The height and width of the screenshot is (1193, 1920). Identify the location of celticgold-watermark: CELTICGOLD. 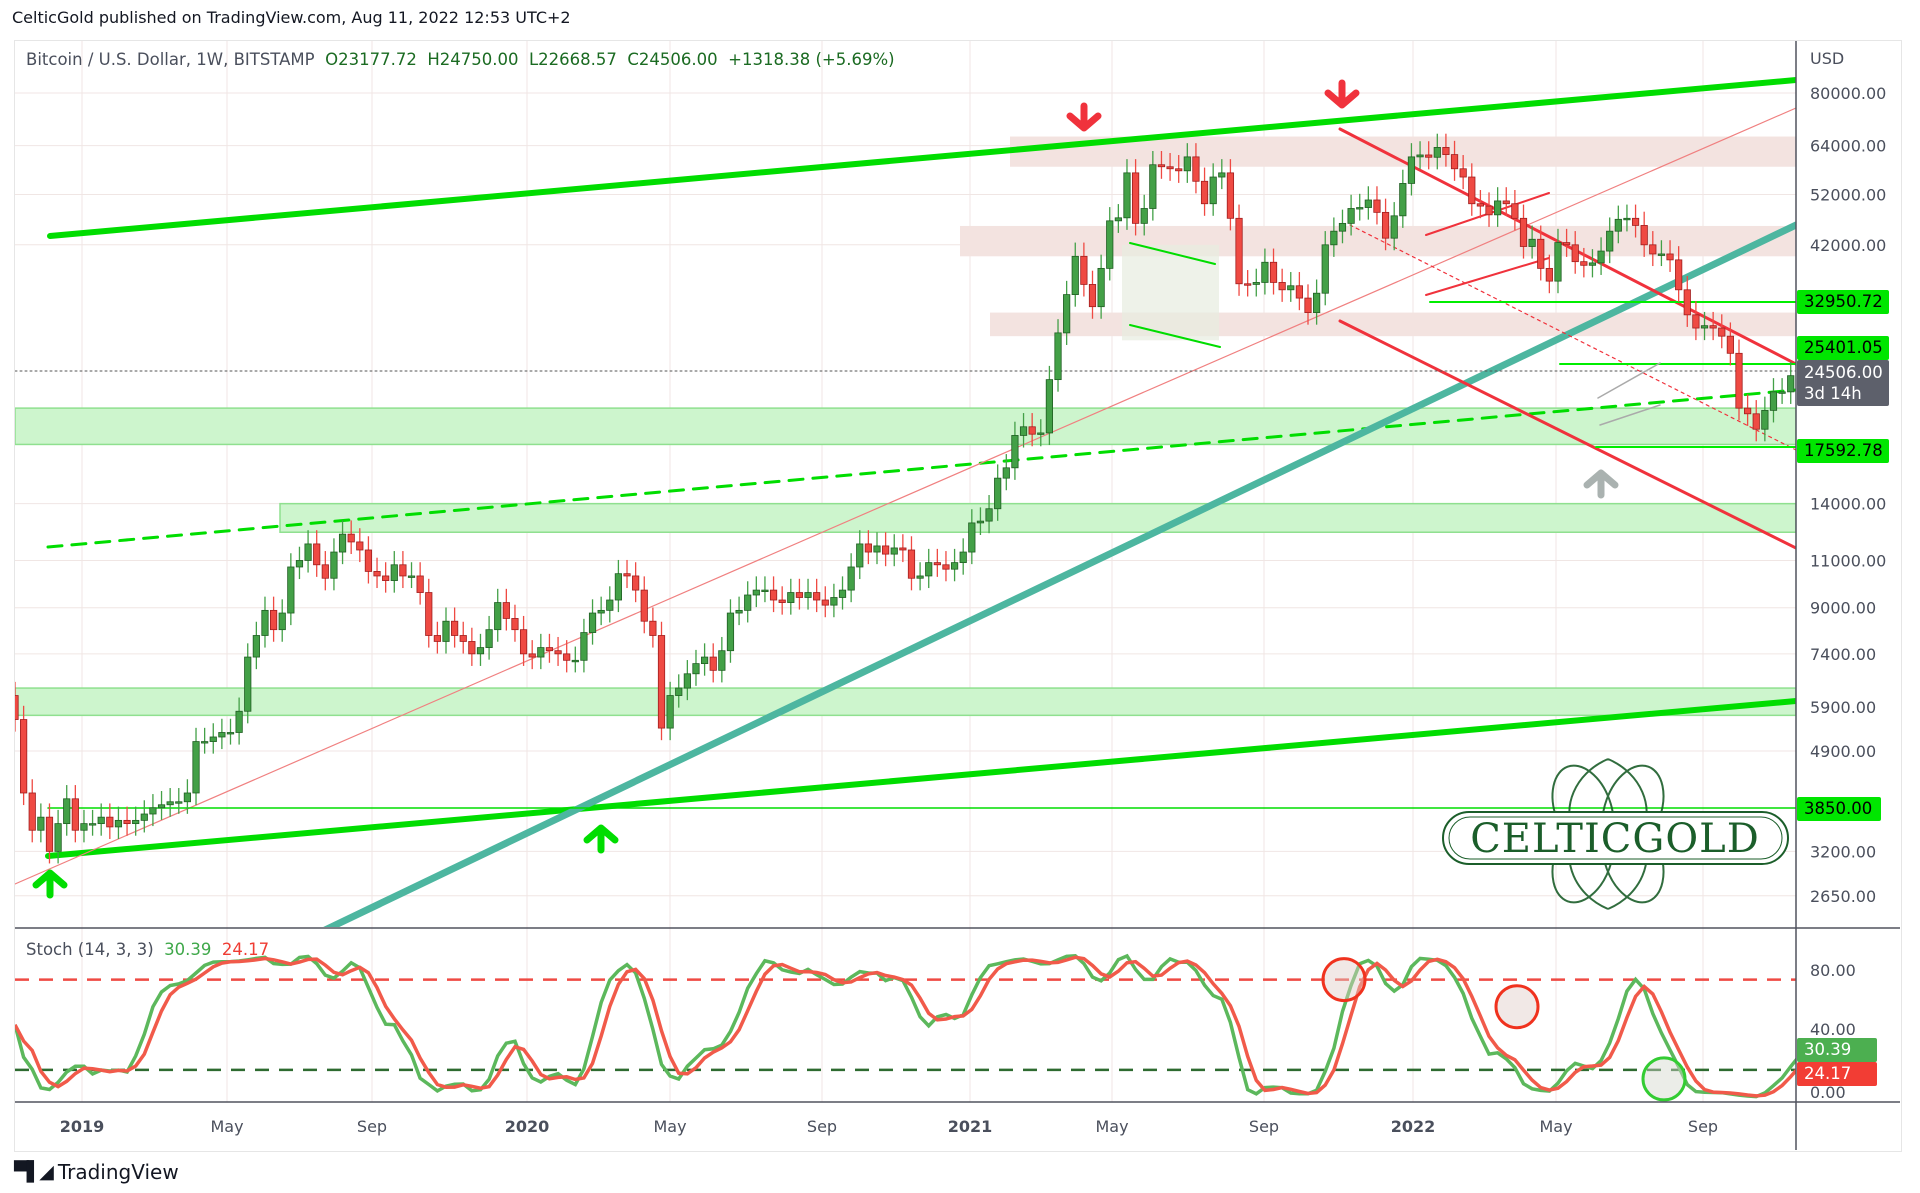
(1615, 834).